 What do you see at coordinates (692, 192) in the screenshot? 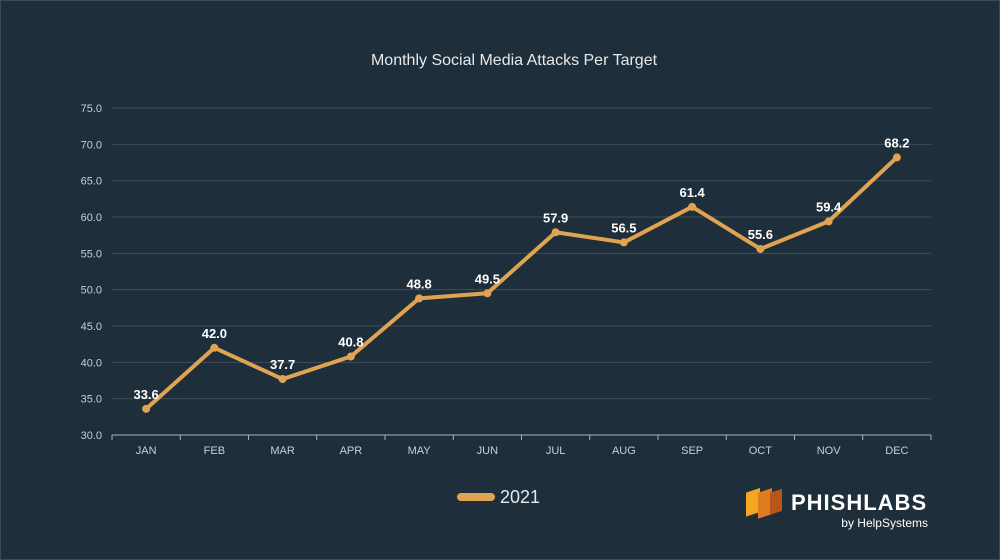
I see `data-label: 61.4` at bounding box center [692, 192].